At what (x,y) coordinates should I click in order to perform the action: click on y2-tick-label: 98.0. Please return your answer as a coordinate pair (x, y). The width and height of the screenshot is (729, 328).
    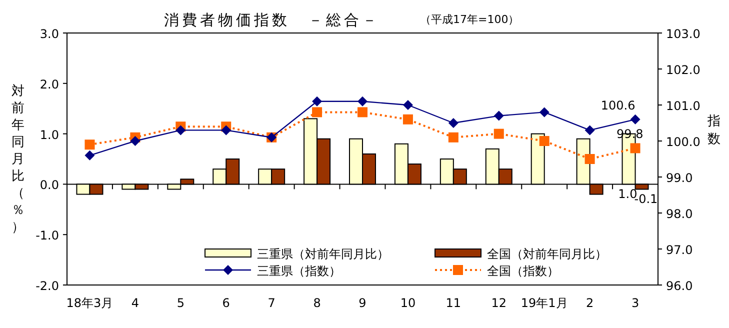
    Looking at the image, I should click on (679, 214).